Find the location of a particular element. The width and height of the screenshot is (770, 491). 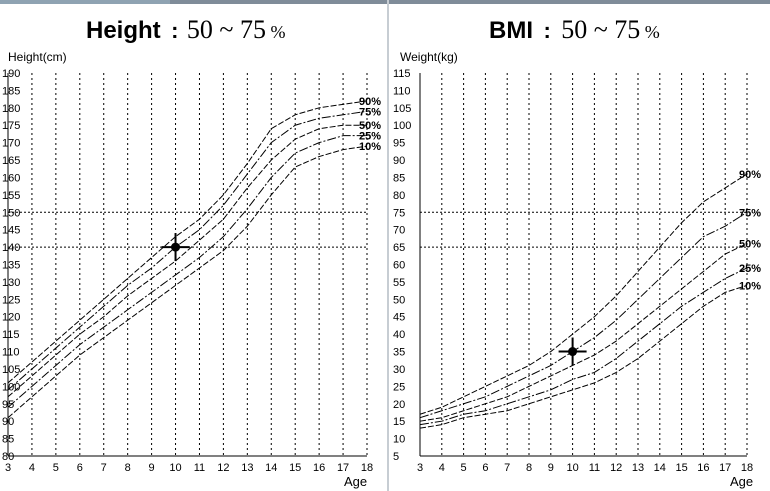

svg-text:BMI : 50 ~ 75: BMI : 50 ~ 75 % is located at coordinates (574, 29).